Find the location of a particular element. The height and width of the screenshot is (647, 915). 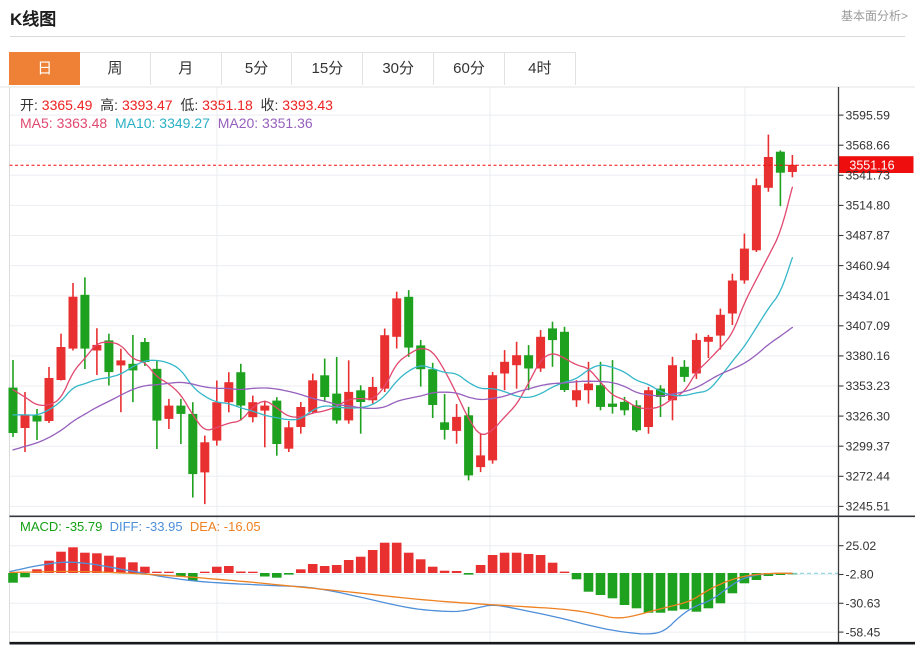

svg-text: 3514.80 is located at coordinates (868, 206).